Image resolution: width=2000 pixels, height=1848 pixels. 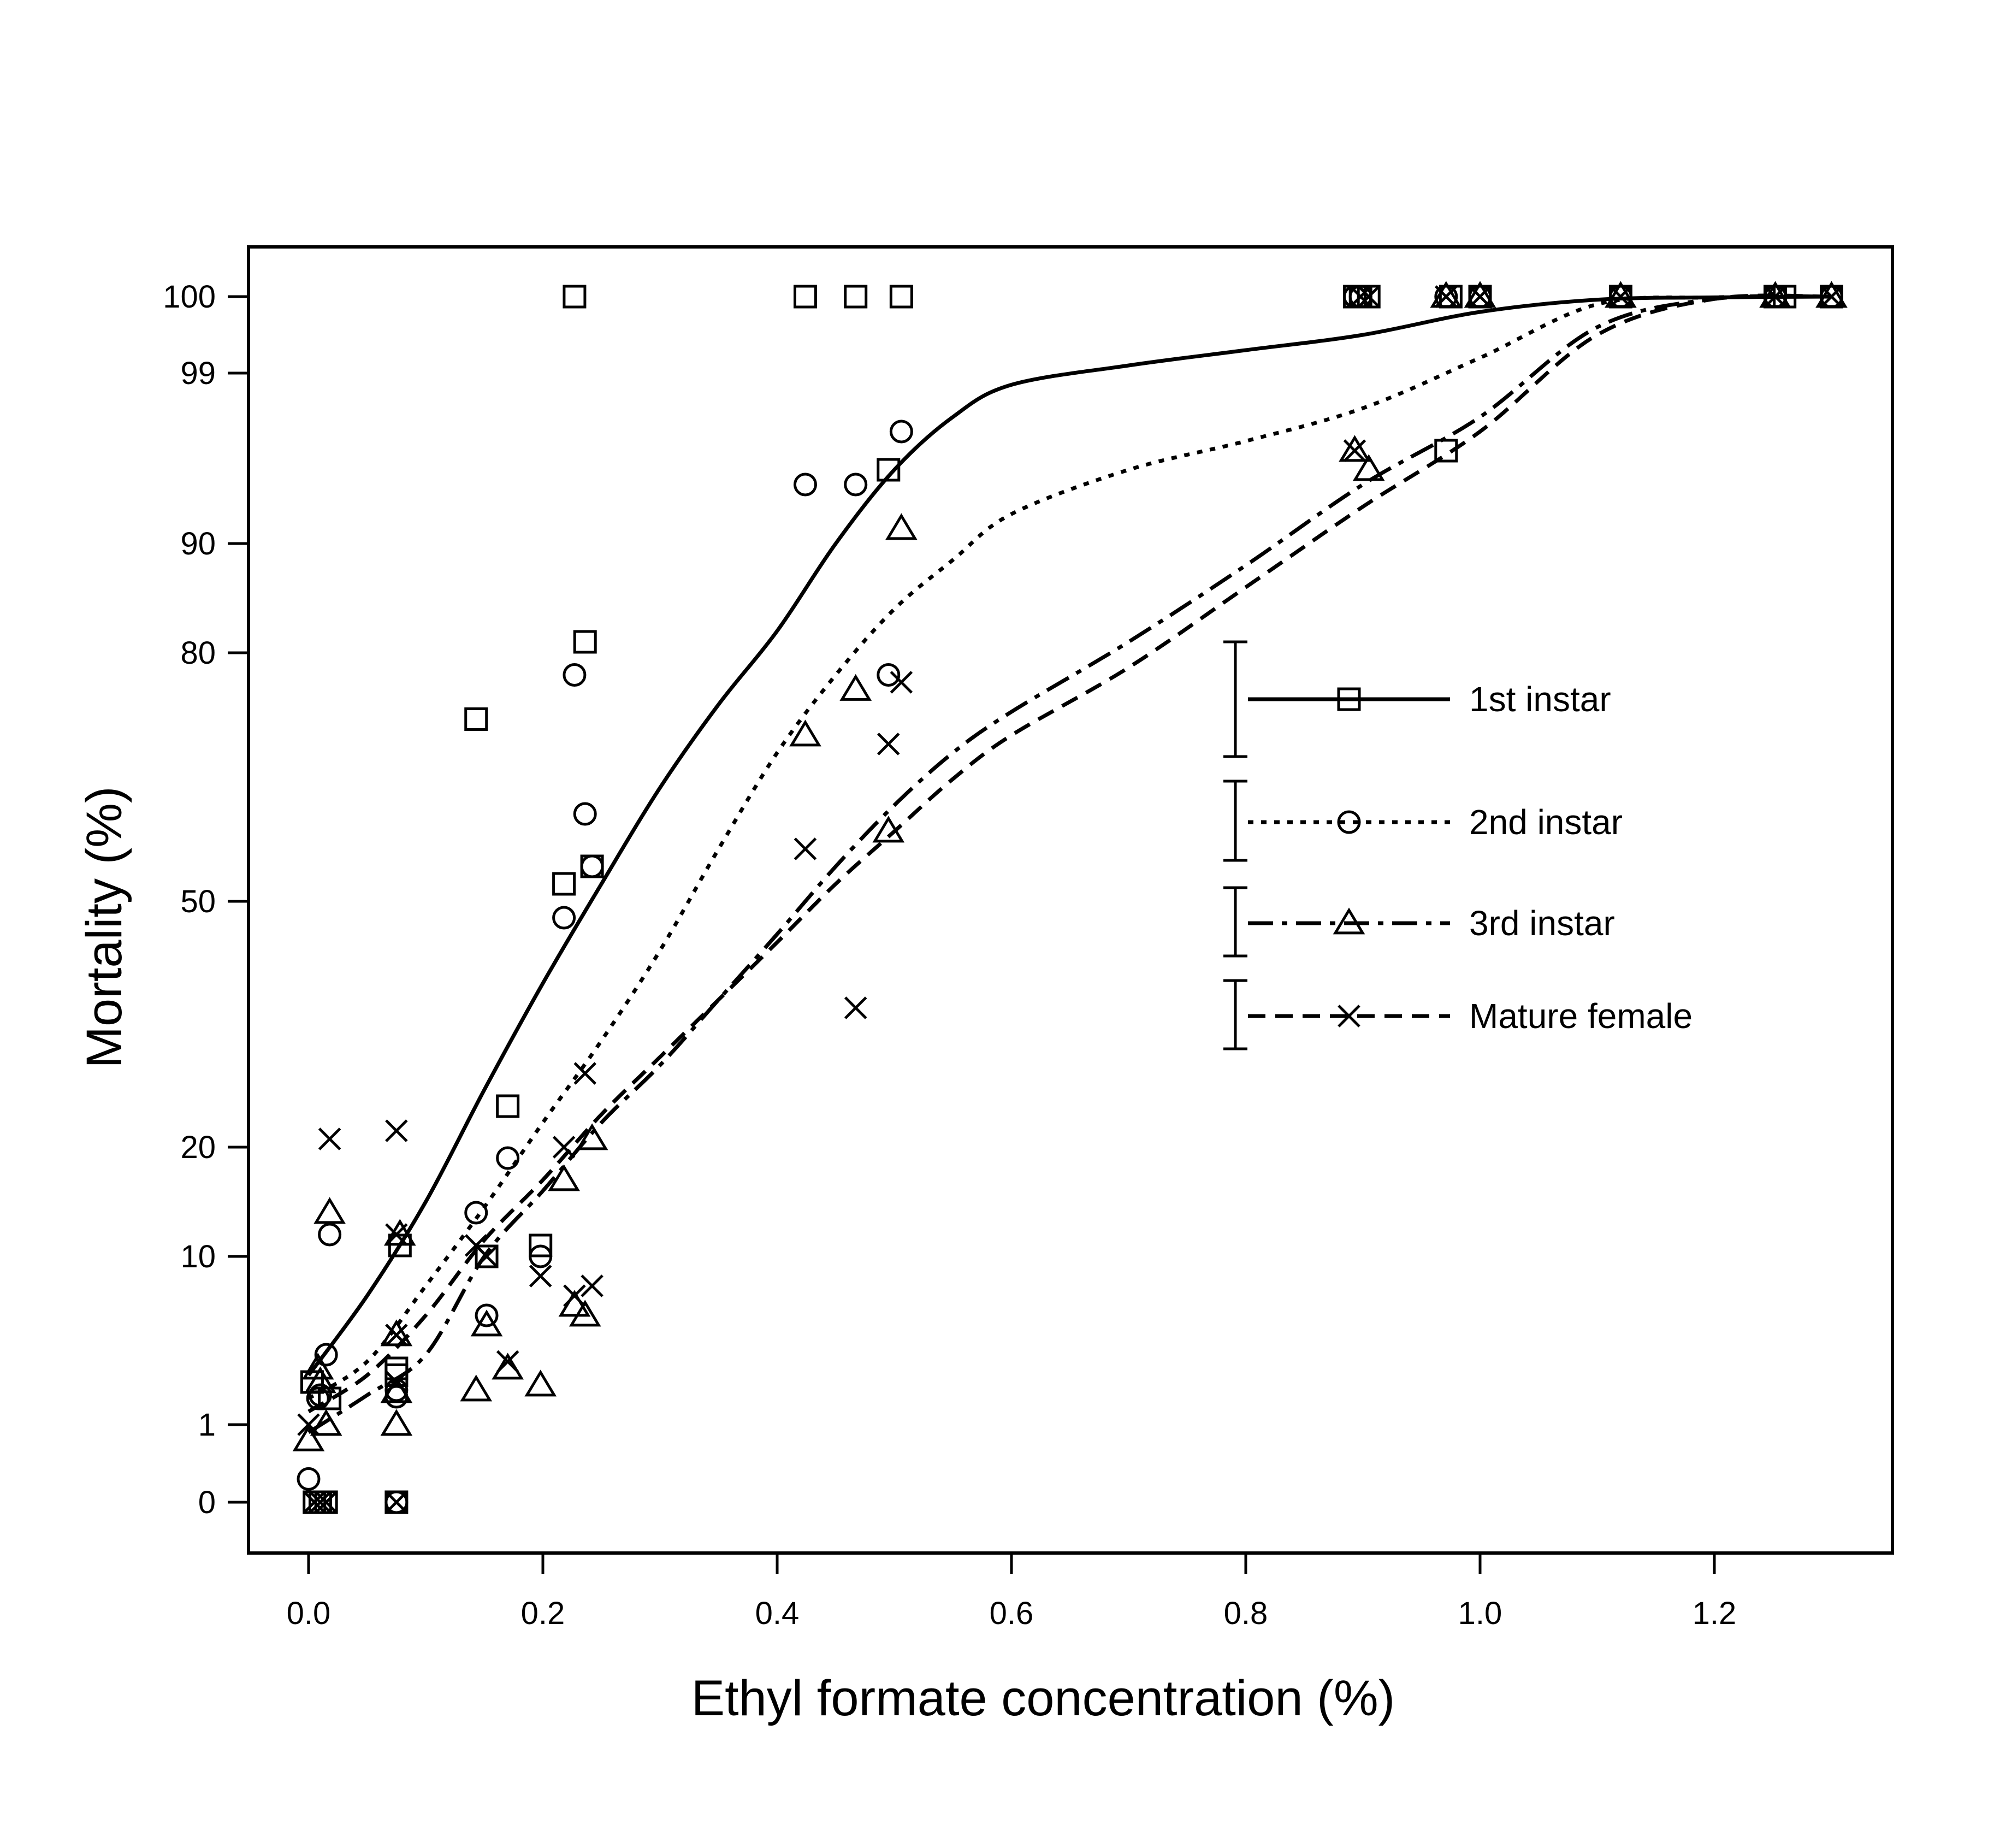 What do you see at coordinates (207, 1425) in the screenshot?
I see `y-tick-label: 1` at bounding box center [207, 1425].